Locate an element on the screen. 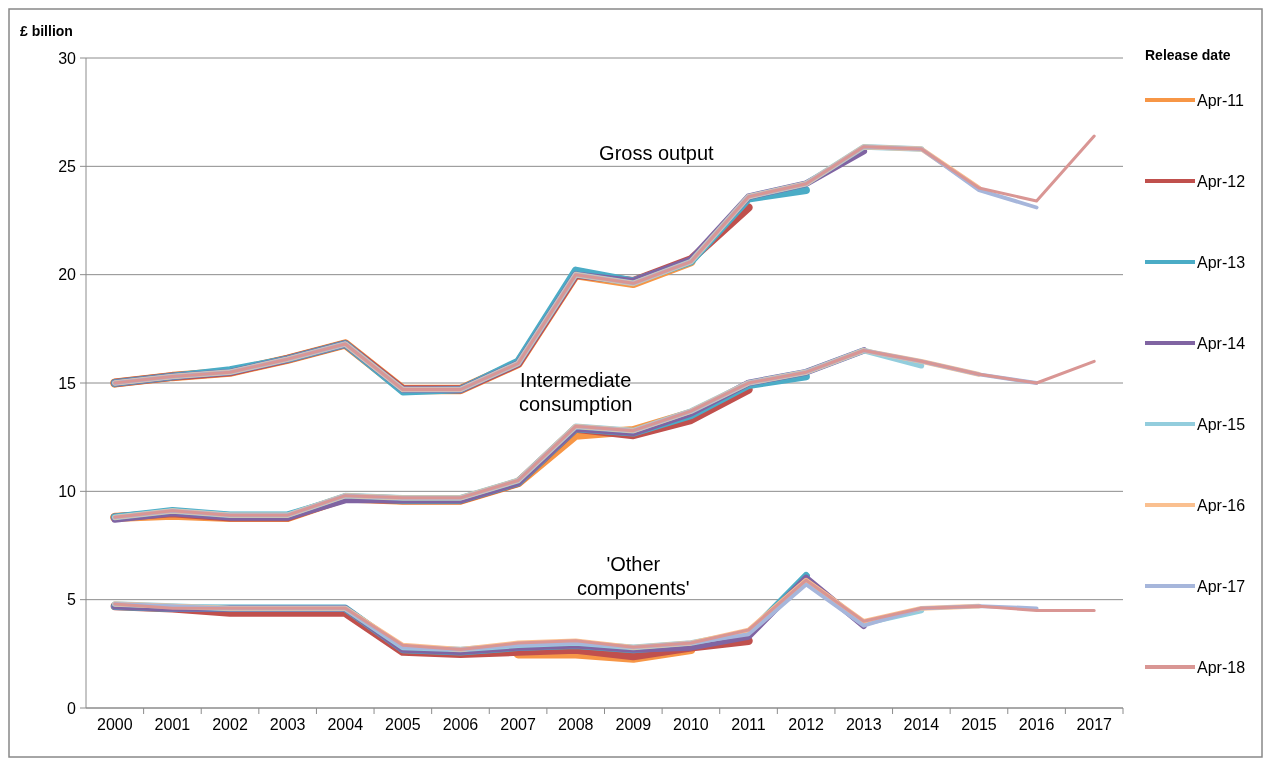 Image resolution: width=1271 pixels, height=767 pixels. x-tick-label: 2011 is located at coordinates (748, 724).